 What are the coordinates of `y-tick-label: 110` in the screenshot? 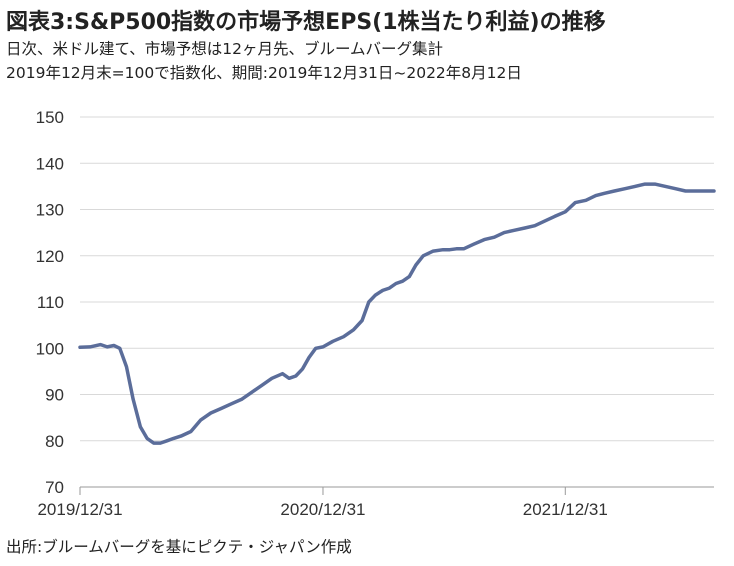 It's located at (50, 302).